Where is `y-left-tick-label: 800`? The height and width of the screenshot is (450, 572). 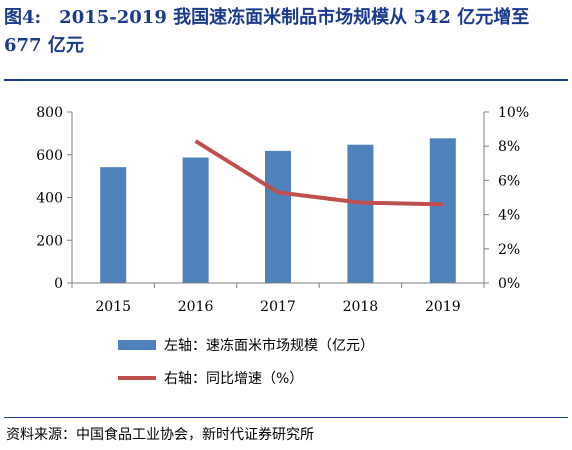
y-left-tick-label: 800 is located at coordinates (49, 113).